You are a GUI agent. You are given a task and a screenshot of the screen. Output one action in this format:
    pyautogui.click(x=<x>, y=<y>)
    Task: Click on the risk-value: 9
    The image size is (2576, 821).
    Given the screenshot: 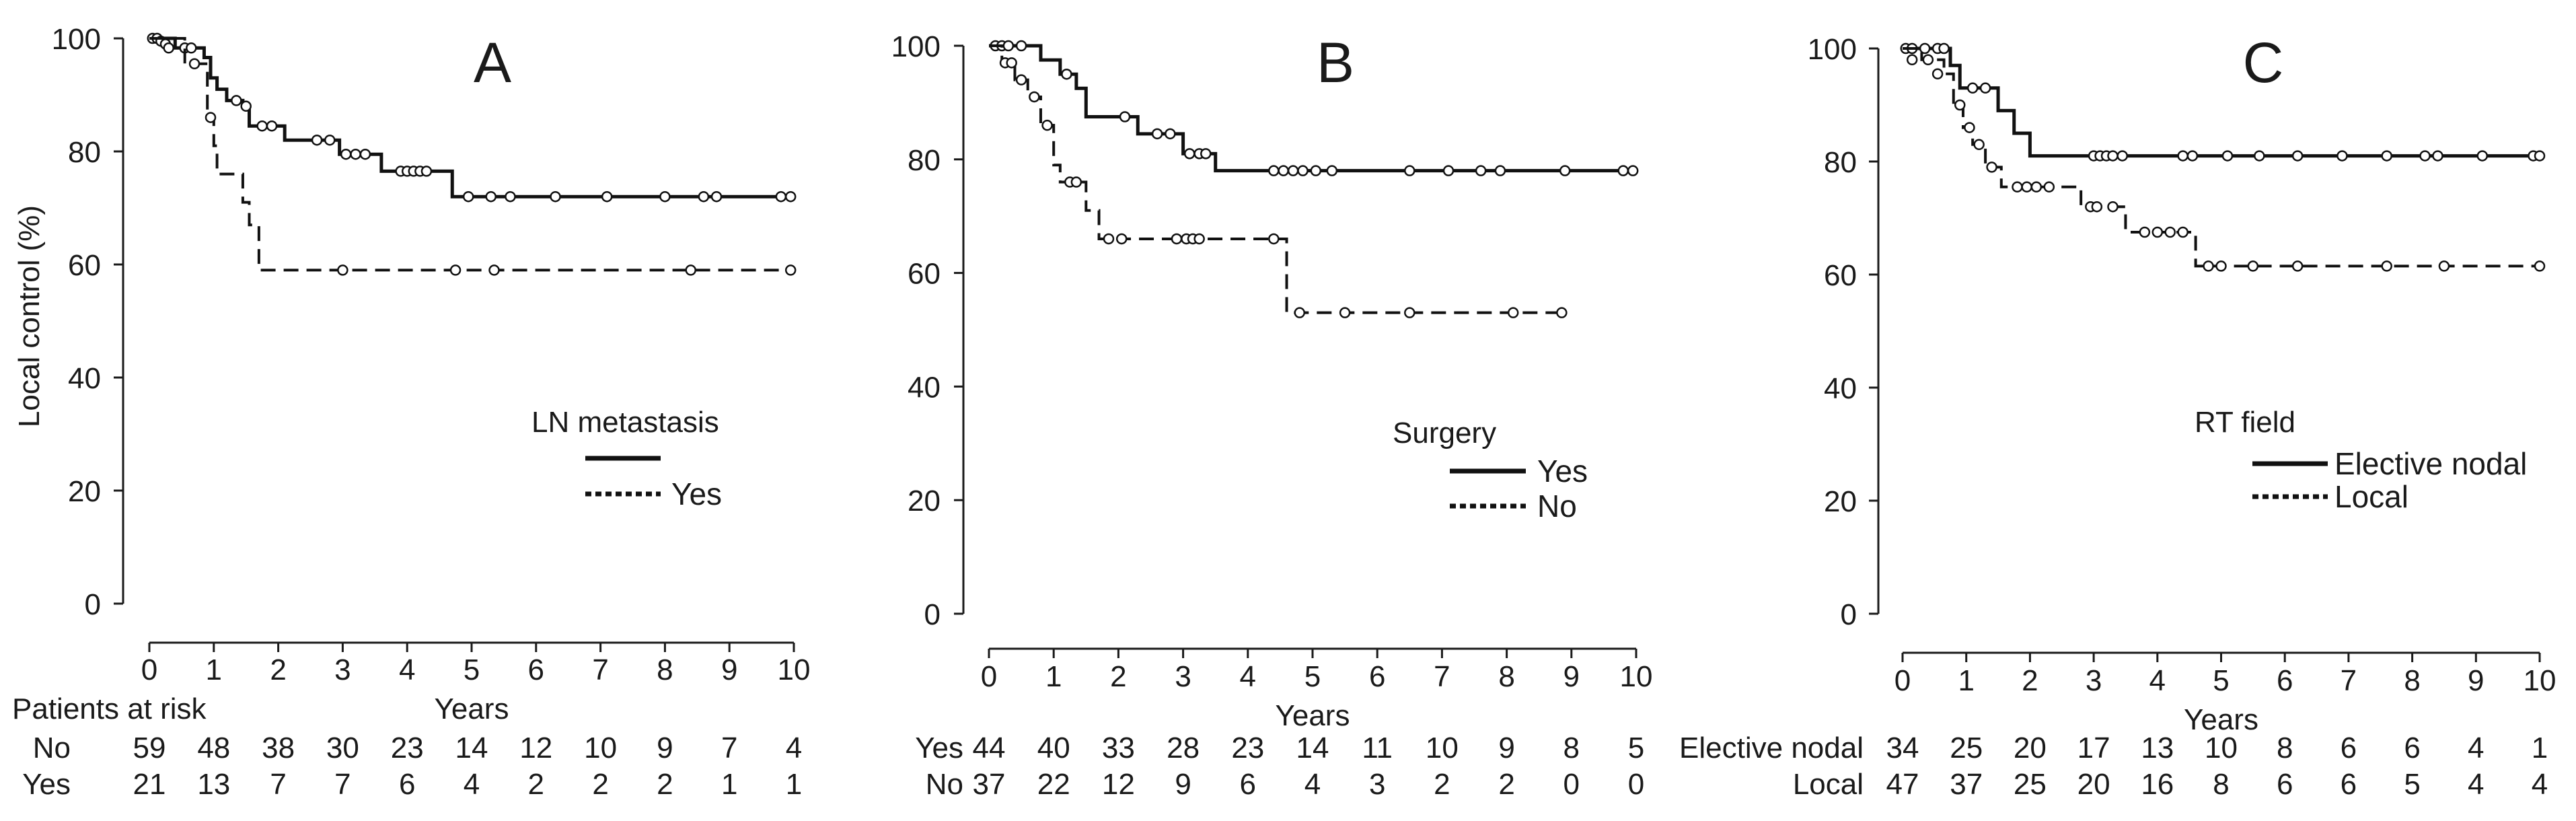 What is the action you would take?
    pyautogui.click(x=1183, y=784)
    